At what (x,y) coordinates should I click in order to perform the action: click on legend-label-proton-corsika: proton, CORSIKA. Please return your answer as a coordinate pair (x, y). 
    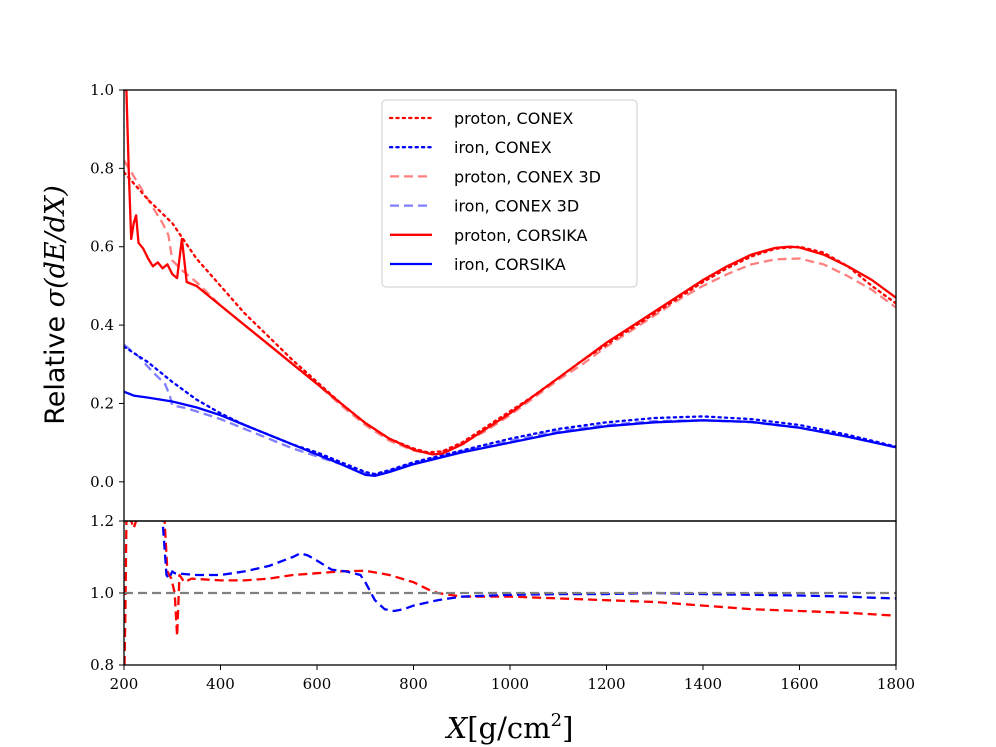
    Looking at the image, I should click on (521, 235).